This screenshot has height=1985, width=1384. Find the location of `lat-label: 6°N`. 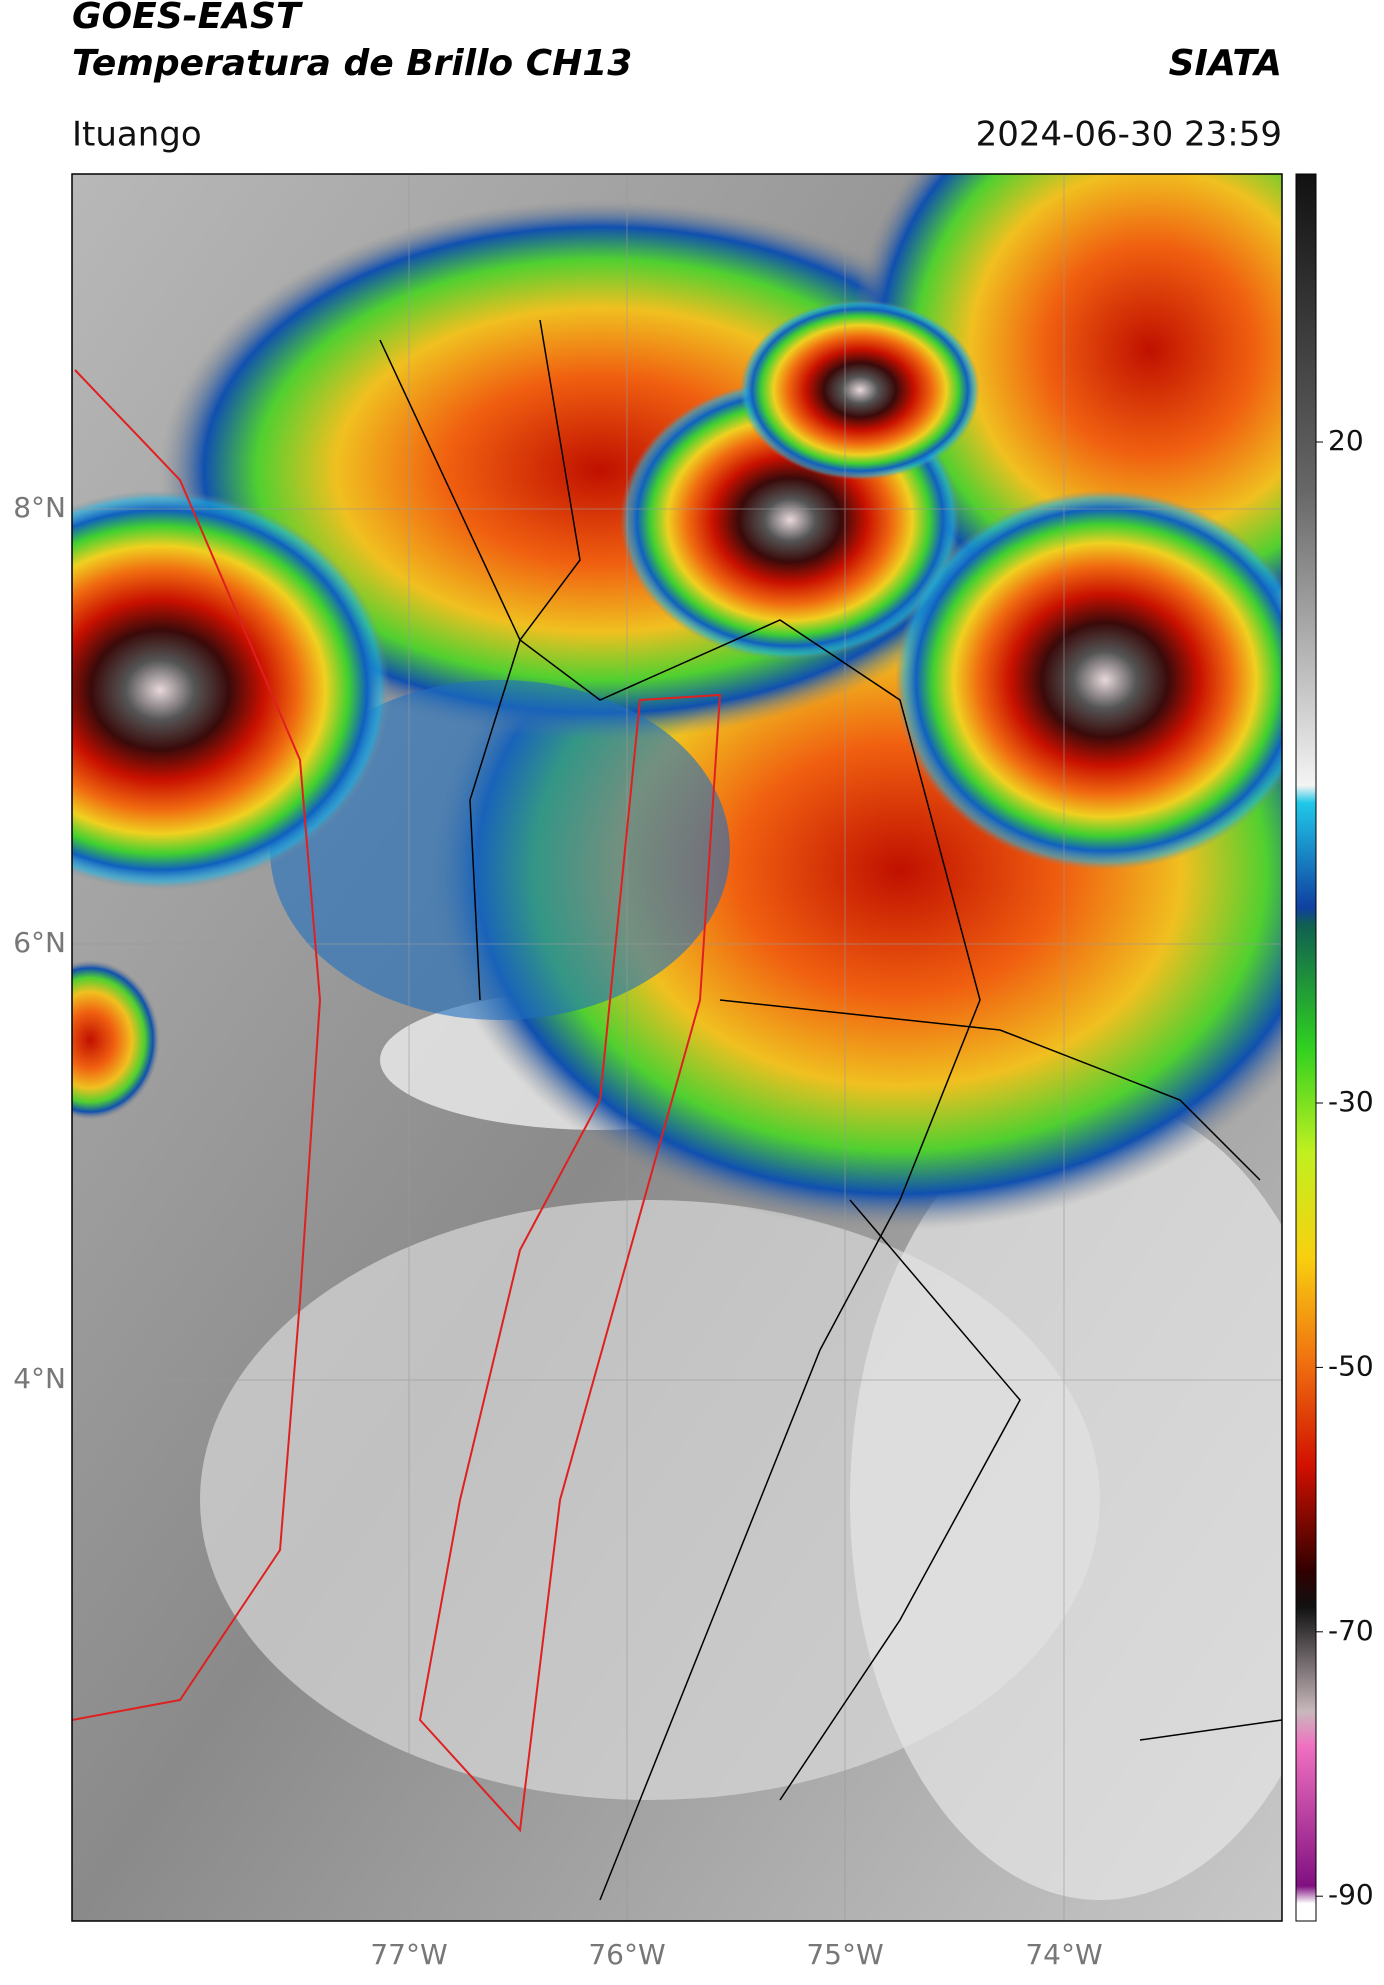

lat-label: 6°N is located at coordinates (39, 942).